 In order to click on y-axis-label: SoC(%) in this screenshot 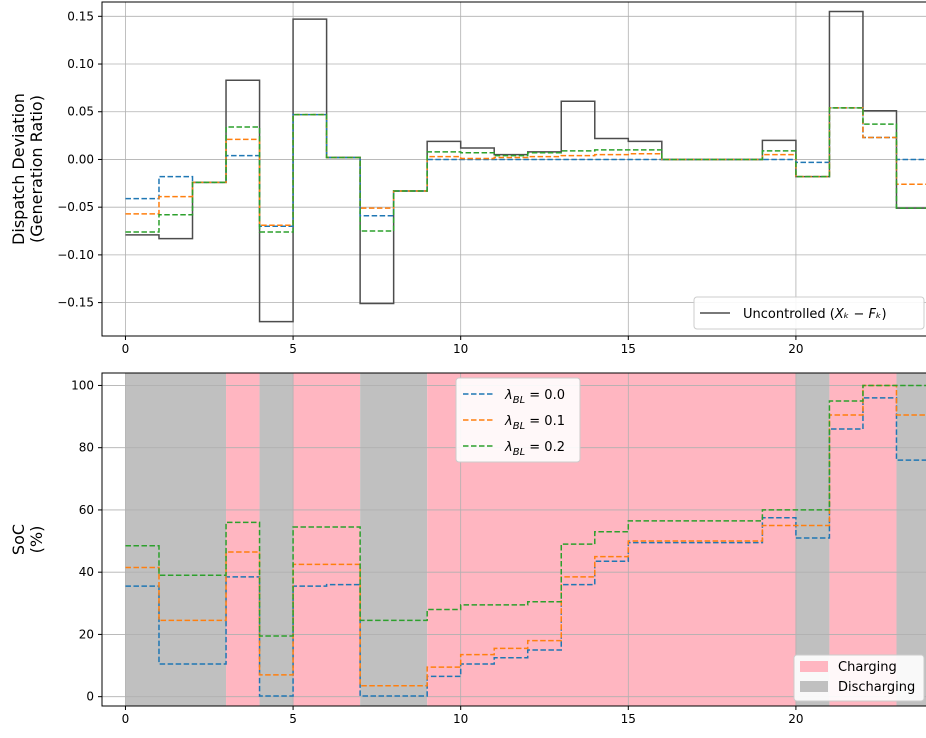, I will do `click(27, 539)`.